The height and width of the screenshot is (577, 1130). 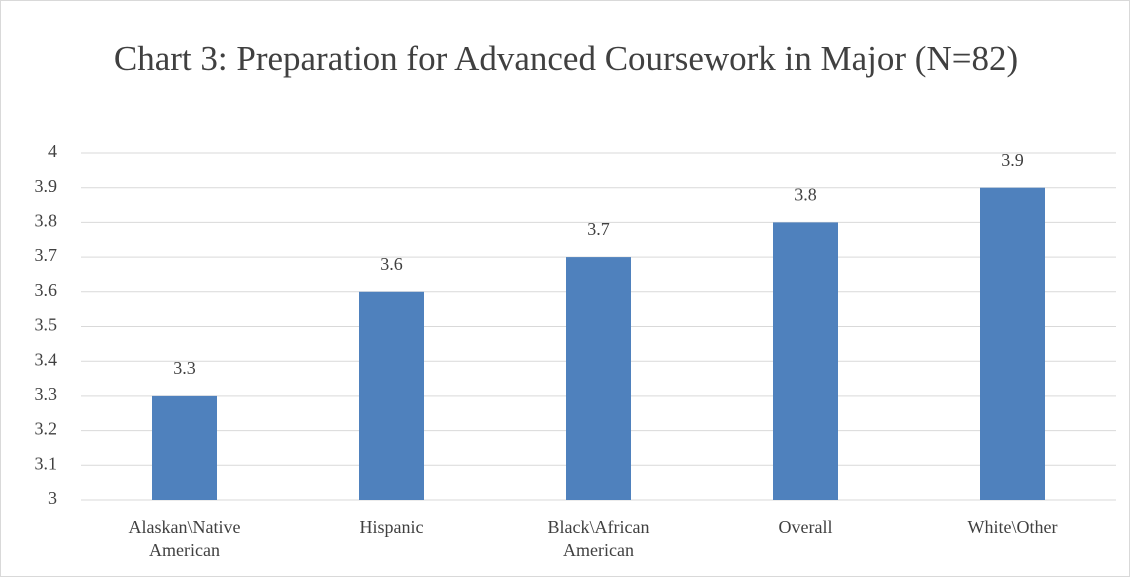 What do you see at coordinates (184, 368) in the screenshot?
I see `data-label: 3.3` at bounding box center [184, 368].